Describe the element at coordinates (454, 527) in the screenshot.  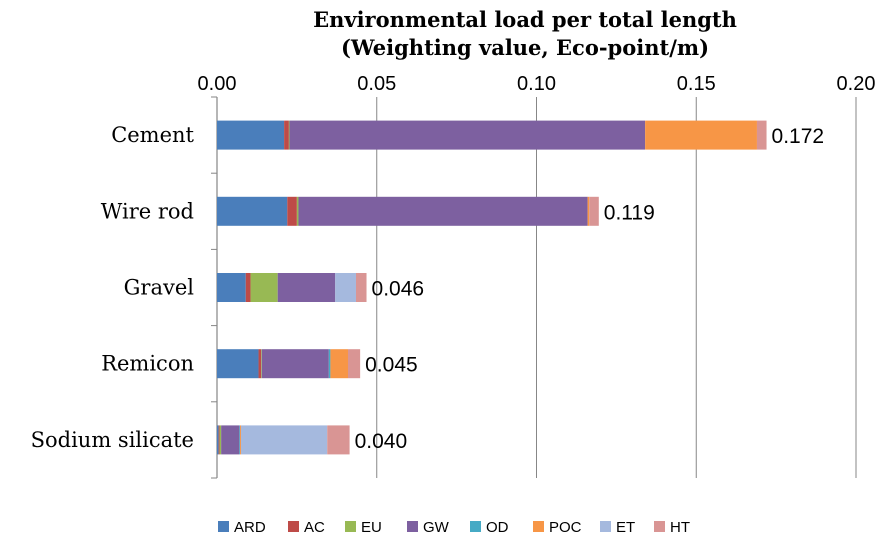
I see `legend: ARD AC EU GW OD POC ET HT` at that location.